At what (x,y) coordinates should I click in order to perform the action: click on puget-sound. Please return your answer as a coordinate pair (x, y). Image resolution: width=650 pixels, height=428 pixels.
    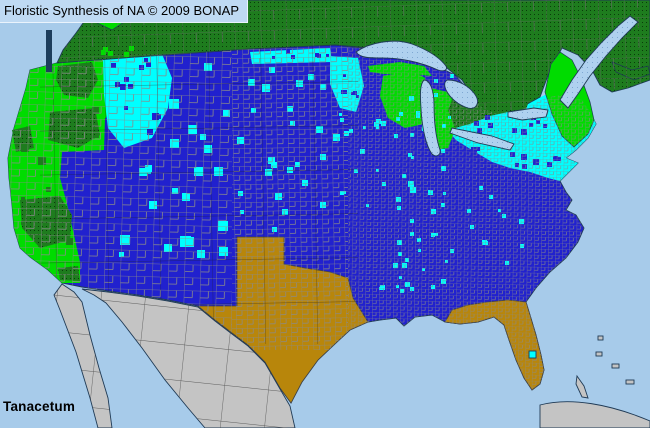
    Looking at the image, I should click on (49, 51).